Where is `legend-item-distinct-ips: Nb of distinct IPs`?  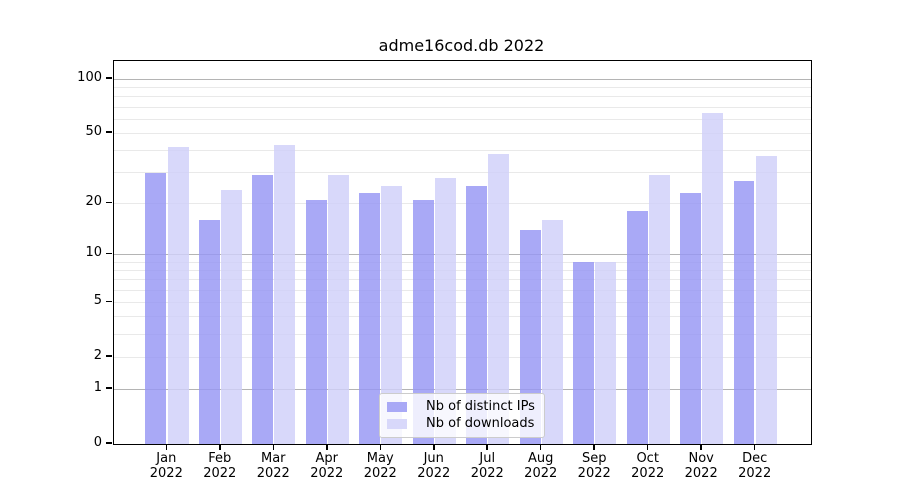 legend-item-distinct-ips: Nb of distinct IPs is located at coordinates (465, 407).